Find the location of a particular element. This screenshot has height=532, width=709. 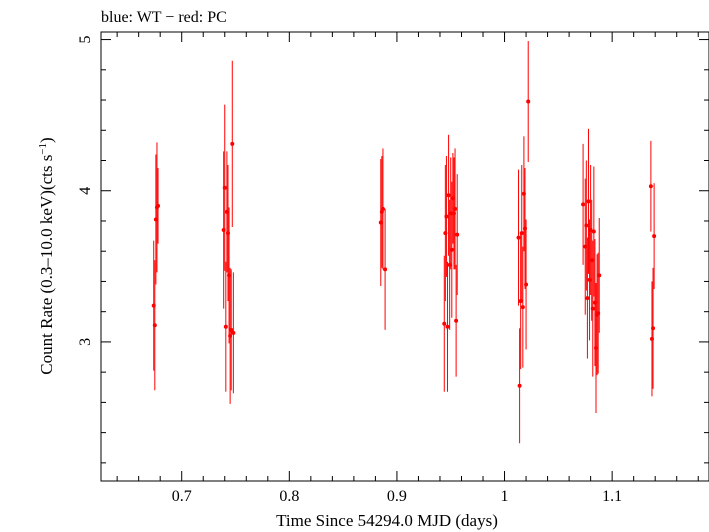

y-tick-label: 4 is located at coordinates (85, 191).